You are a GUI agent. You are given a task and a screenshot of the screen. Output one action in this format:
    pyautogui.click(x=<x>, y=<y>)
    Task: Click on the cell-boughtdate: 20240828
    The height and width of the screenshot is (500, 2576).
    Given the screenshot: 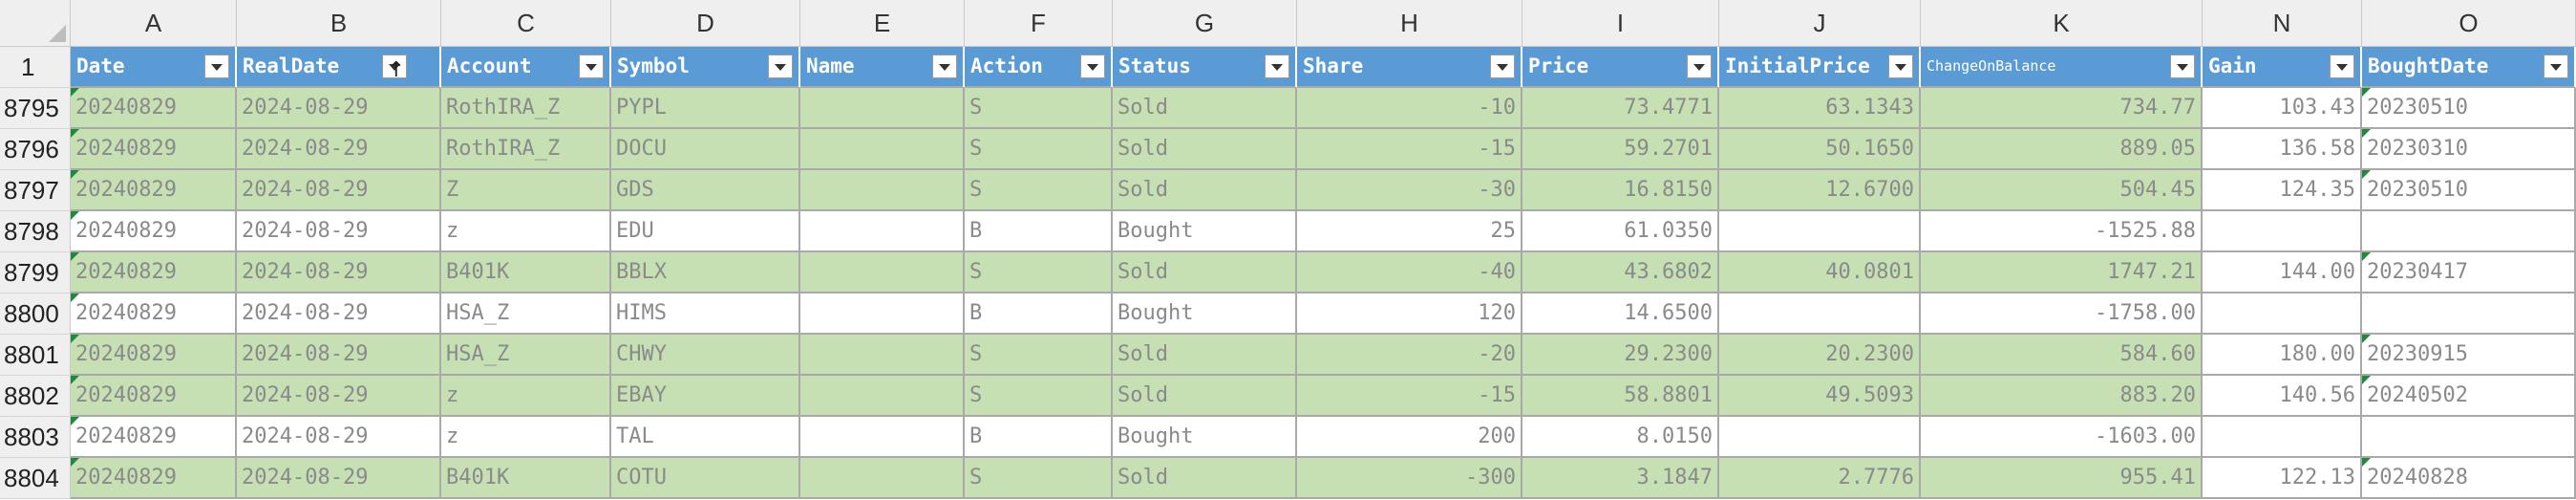 What is the action you would take?
    pyautogui.click(x=2469, y=478)
    